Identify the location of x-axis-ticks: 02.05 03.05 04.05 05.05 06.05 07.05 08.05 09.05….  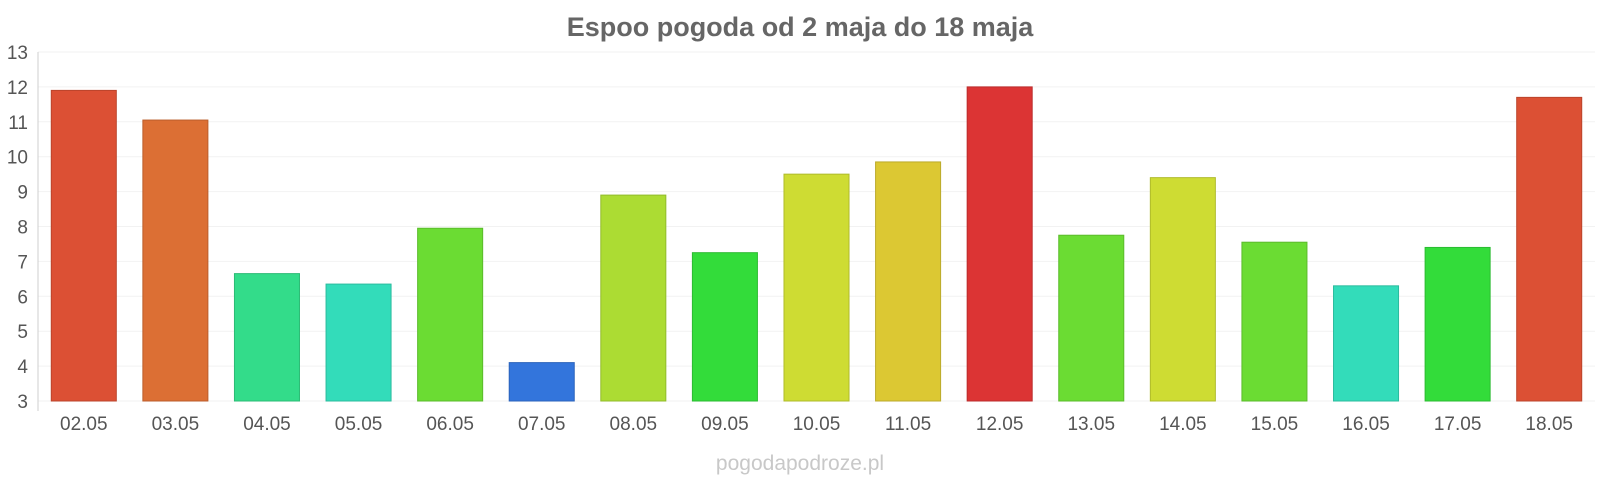
(816, 424).